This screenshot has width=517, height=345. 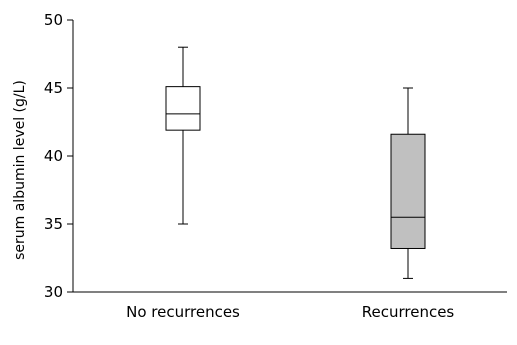 What do you see at coordinates (408, 312) in the screenshot?
I see `x-category-label: Recurrences` at bounding box center [408, 312].